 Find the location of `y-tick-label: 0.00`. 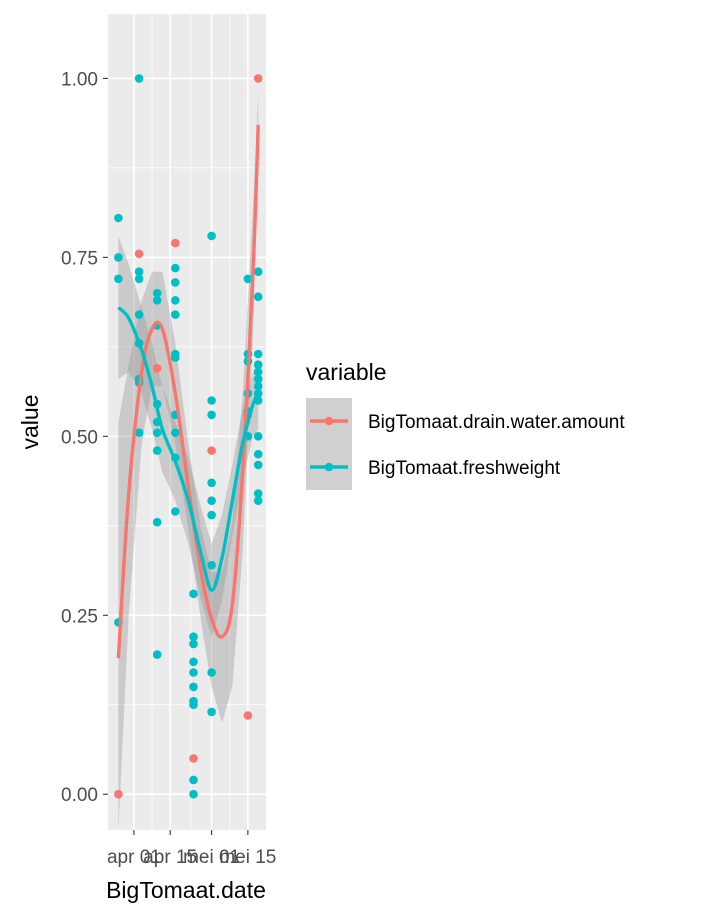

y-tick-label: 0.00 is located at coordinates (79, 795).